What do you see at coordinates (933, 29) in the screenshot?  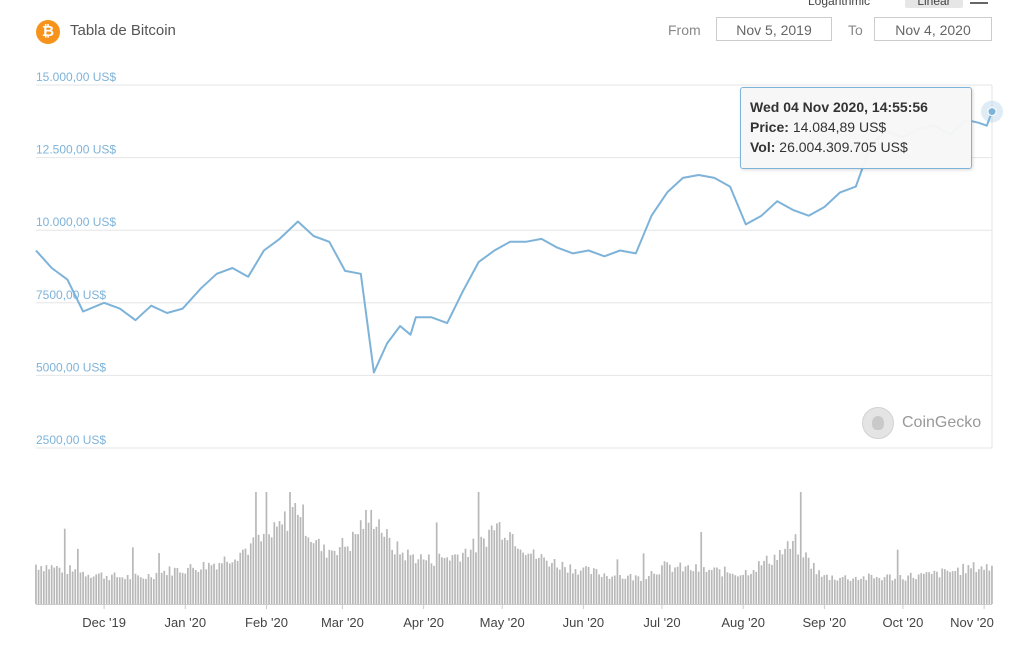 I see `to-date-input: Nov 4, 2020` at bounding box center [933, 29].